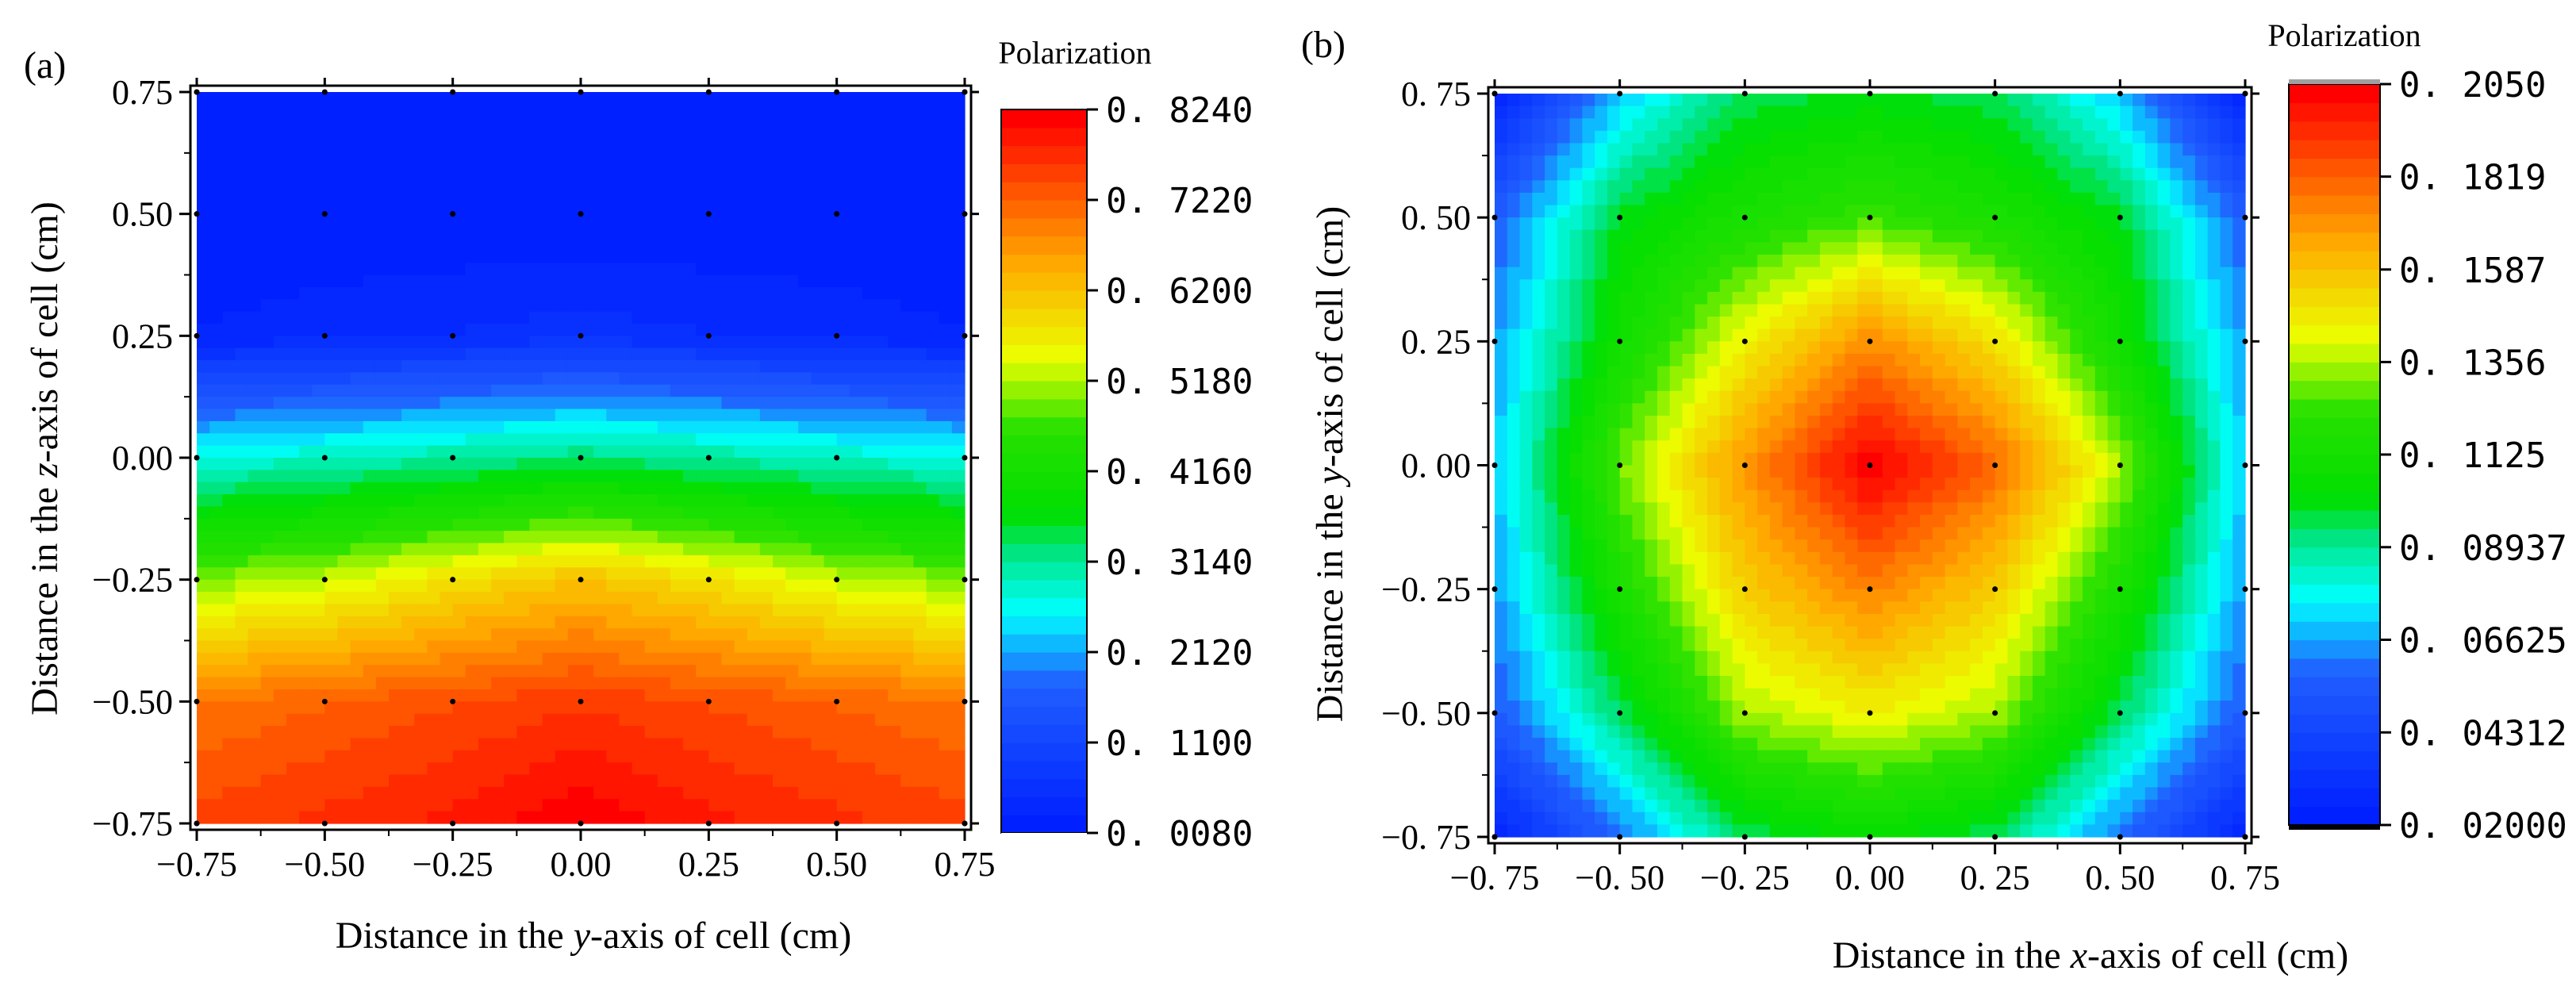  I want to click on colorbar-swatch, so click(1044, 462).